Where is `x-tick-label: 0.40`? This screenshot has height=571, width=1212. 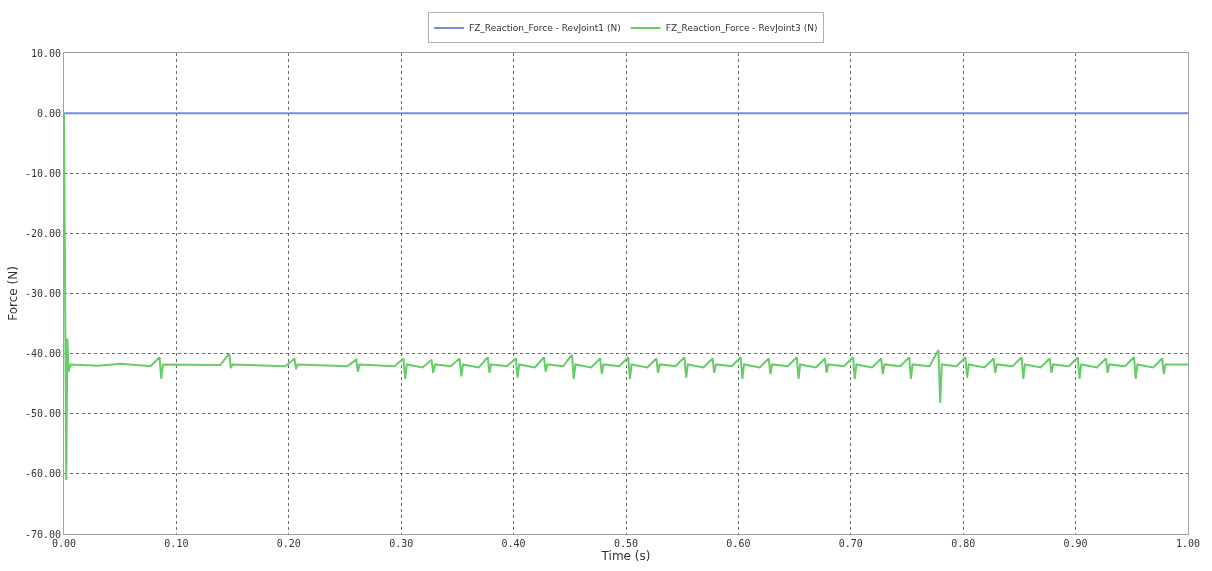 x-tick-label: 0.40 is located at coordinates (513, 543).